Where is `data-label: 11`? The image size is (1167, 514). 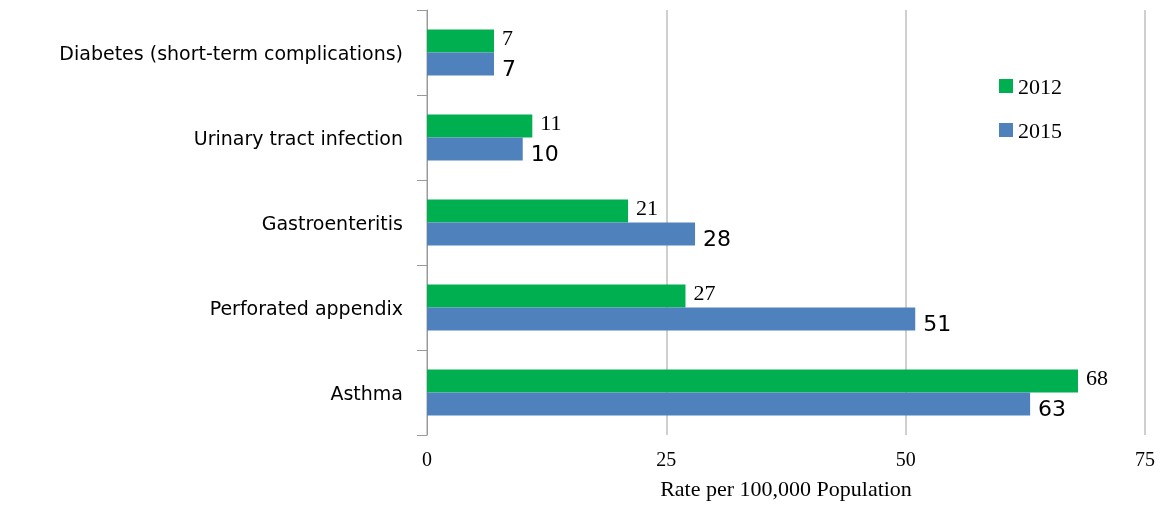
data-label: 11 is located at coordinates (551, 122).